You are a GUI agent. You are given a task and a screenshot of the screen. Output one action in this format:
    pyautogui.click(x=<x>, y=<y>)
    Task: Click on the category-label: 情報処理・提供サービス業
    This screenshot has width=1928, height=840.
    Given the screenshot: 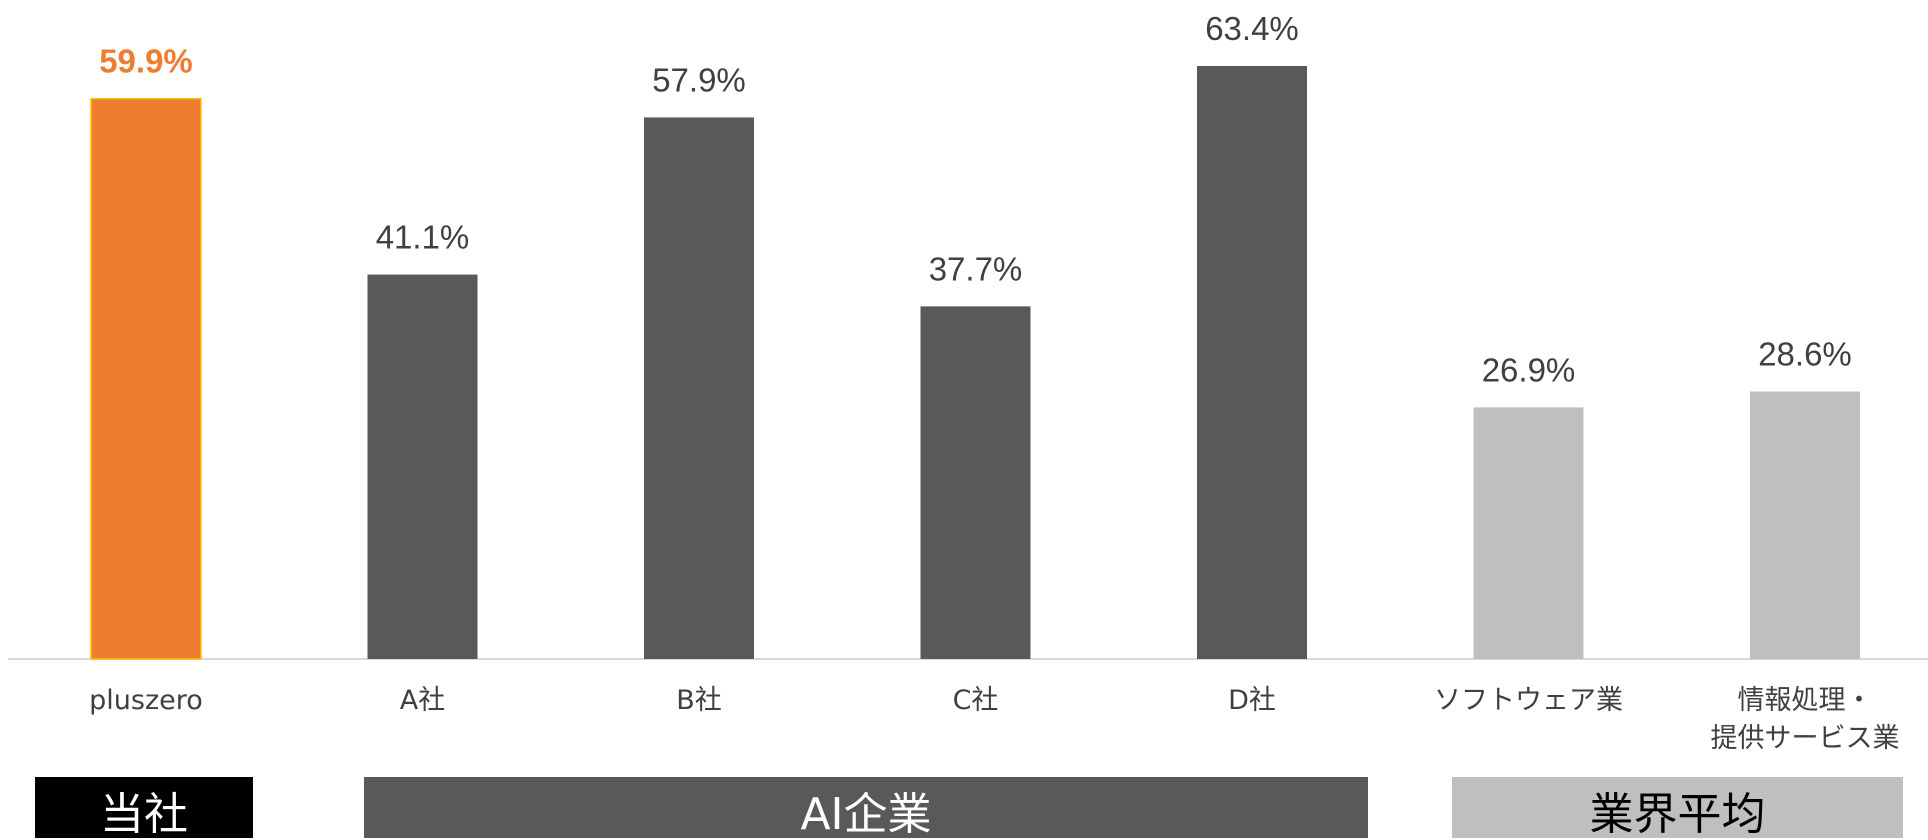 What is the action you would take?
    pyautogui.click(x=1805, y=719)
    